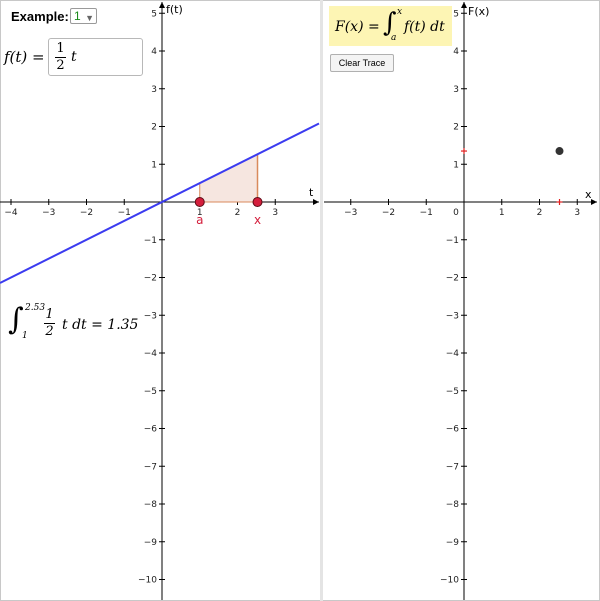  What do you see at coordinates (388, 213) in the screenshot?
I see `right-x-tick-label: −2` at bounding box center [388, 213].